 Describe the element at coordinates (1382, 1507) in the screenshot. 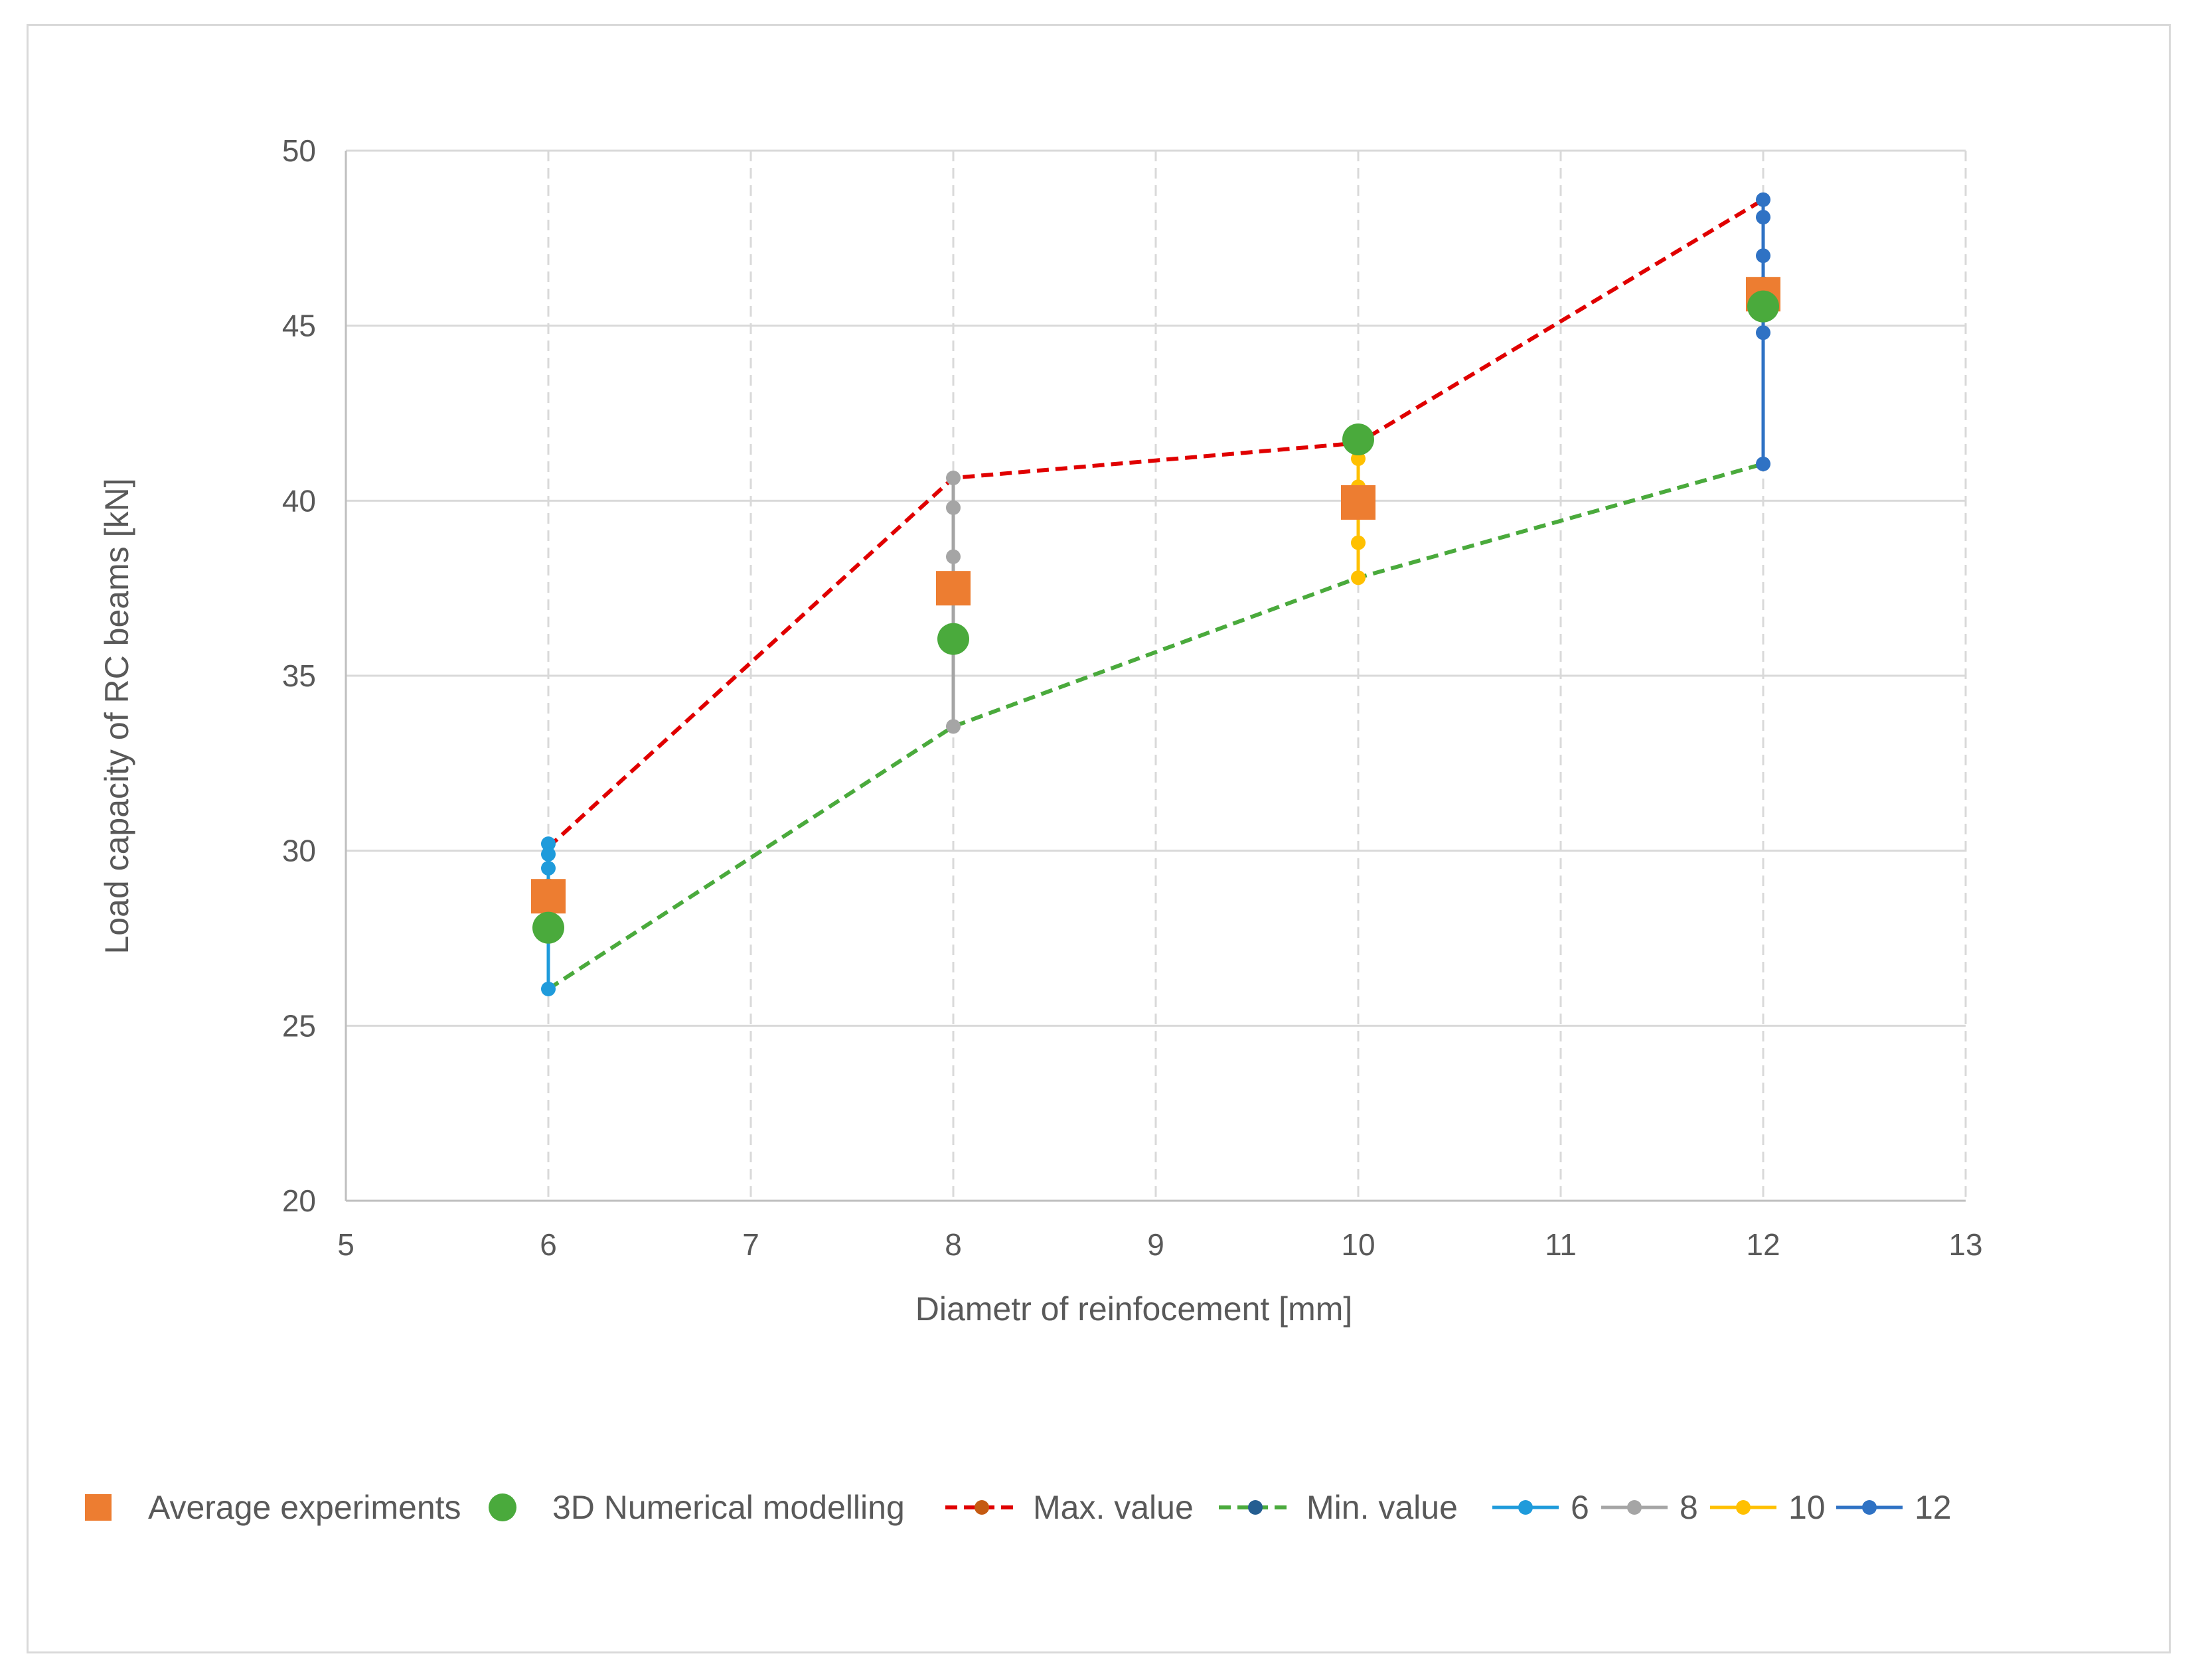

I see `legend-label: Min. value` at that location.